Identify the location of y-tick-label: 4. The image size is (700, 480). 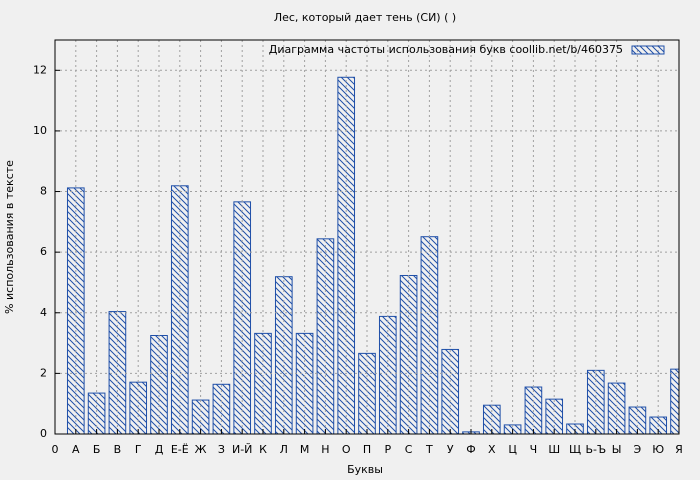
(43, 312).